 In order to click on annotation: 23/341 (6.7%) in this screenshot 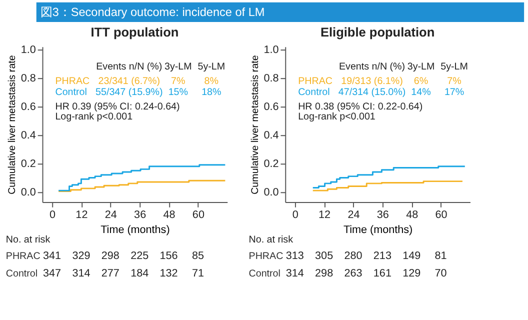, I will do `click(129, 81)`.